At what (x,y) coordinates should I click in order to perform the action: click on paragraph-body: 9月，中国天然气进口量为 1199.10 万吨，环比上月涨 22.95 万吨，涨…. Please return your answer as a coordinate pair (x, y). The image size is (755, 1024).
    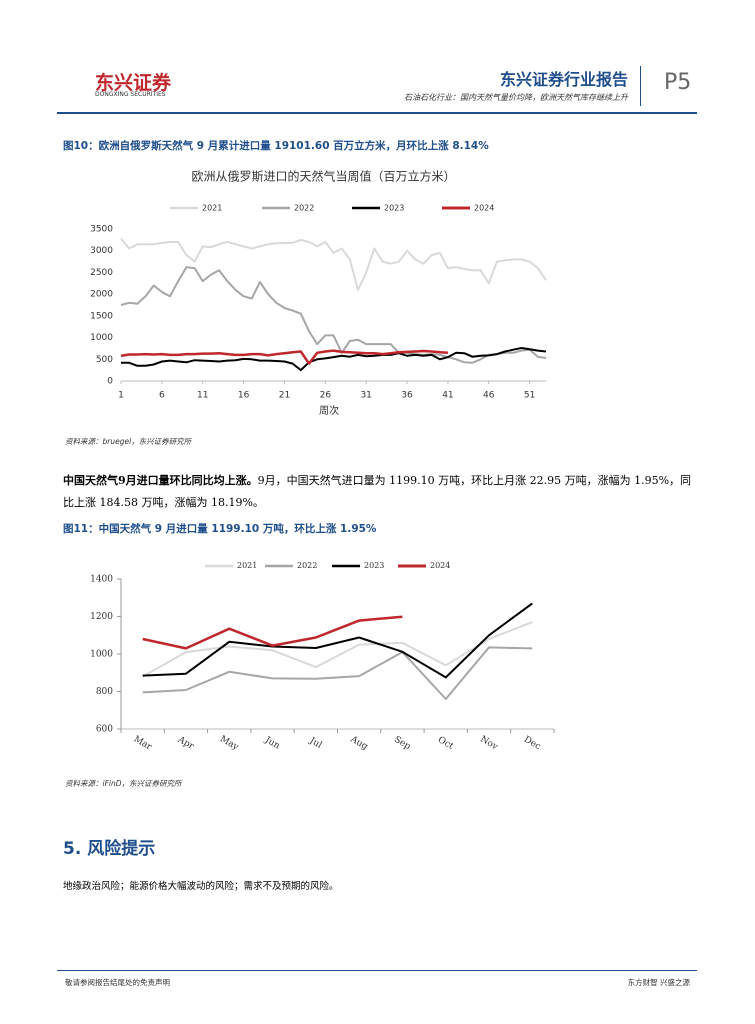
    Looking at the image, I should click on (377, 491).